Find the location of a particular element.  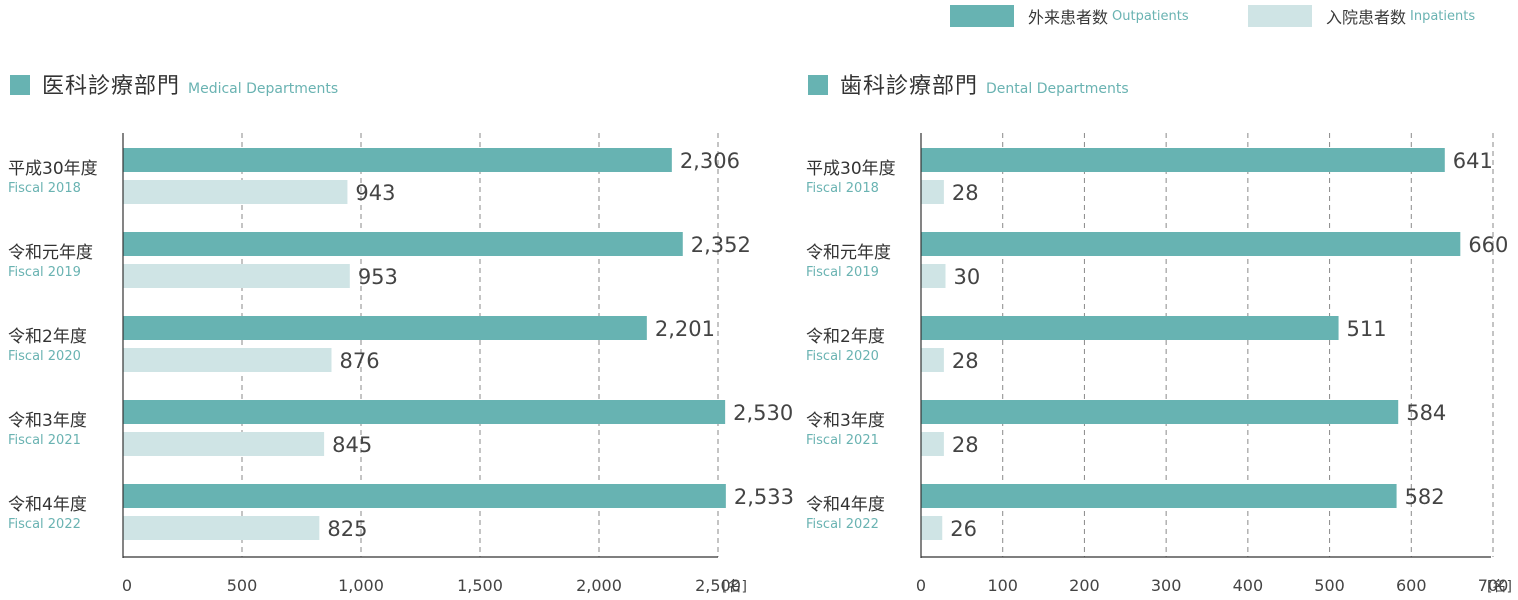

dental-value-label-outpatients-0: 641 is located at coordinates (1473, 161).